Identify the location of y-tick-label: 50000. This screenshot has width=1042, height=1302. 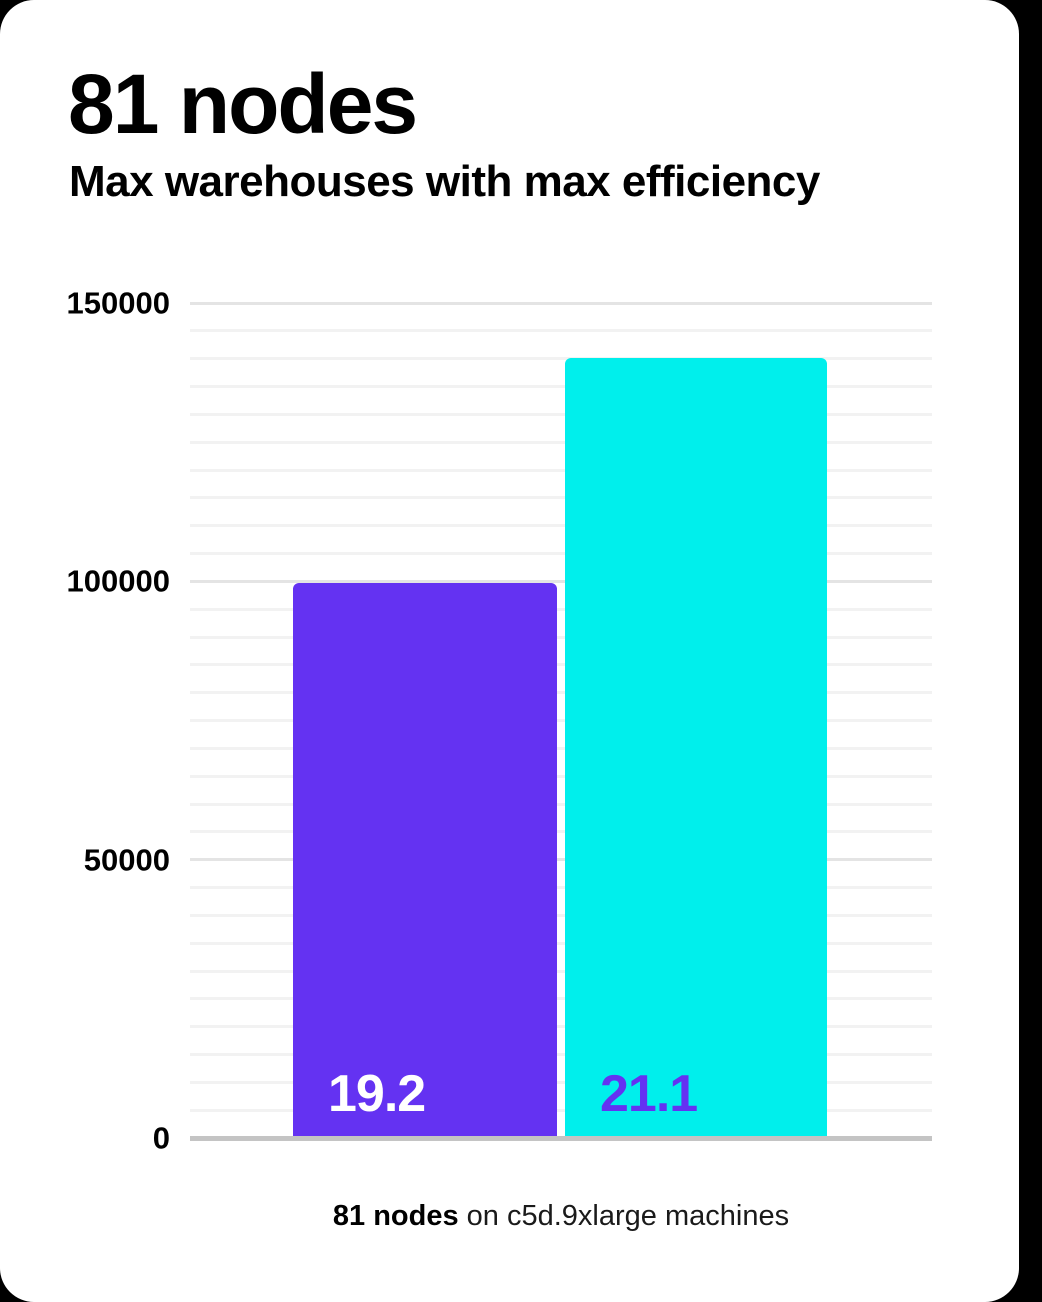
(126, 860).